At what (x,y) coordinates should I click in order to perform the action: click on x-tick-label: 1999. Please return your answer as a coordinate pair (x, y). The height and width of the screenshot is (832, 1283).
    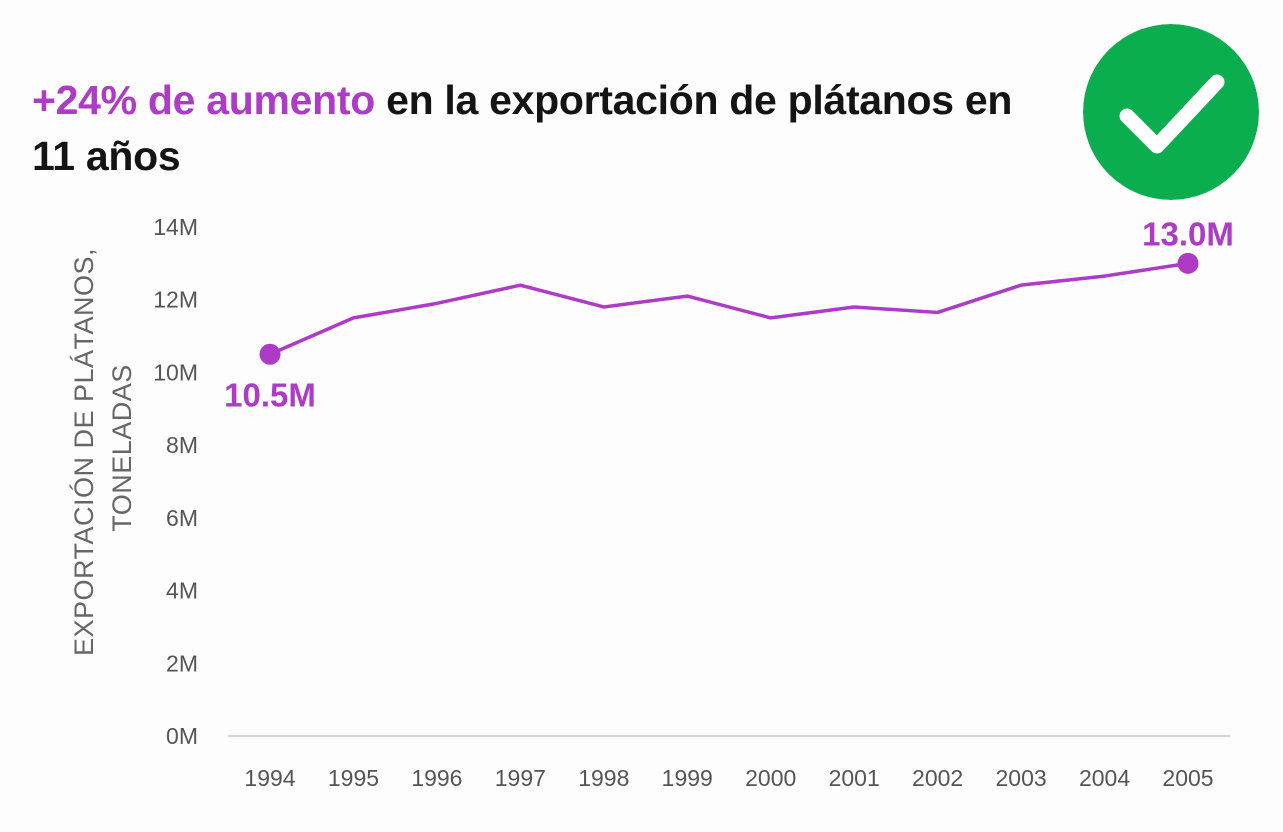
    Looking at the image, I should click on (687, 778).